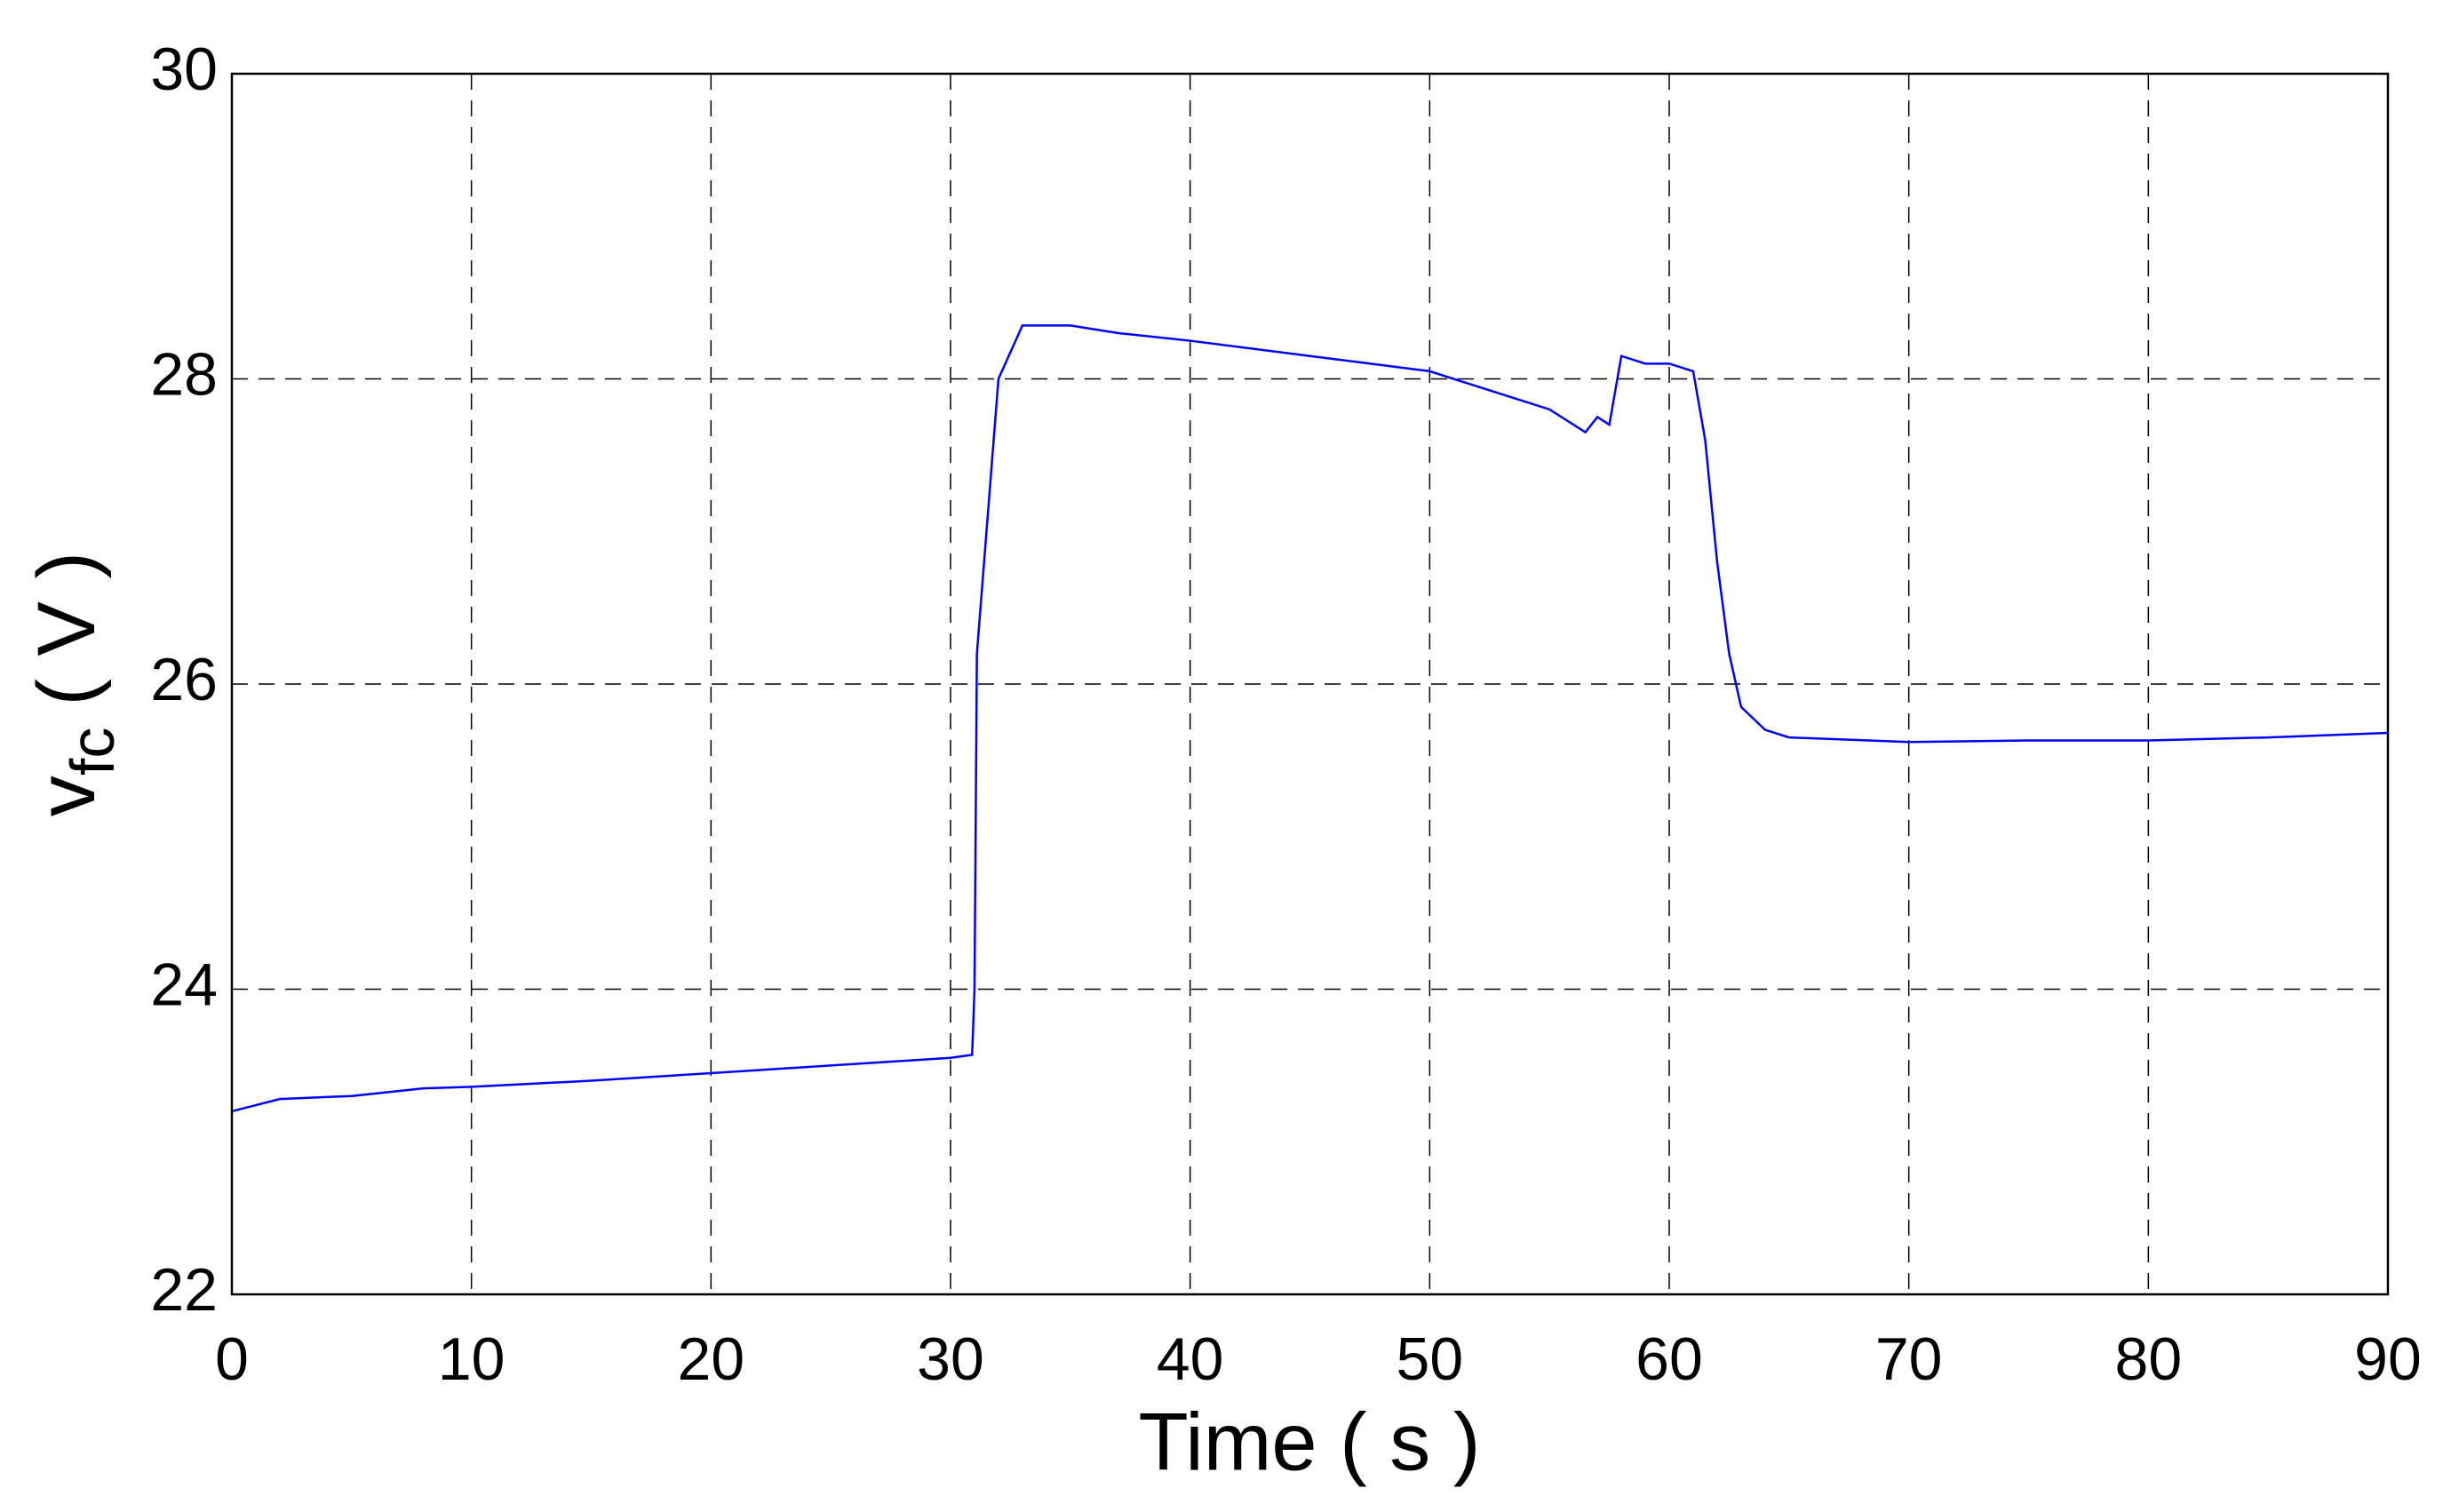  I want to click on x-tick-label: 80, so click(2149, 1359).